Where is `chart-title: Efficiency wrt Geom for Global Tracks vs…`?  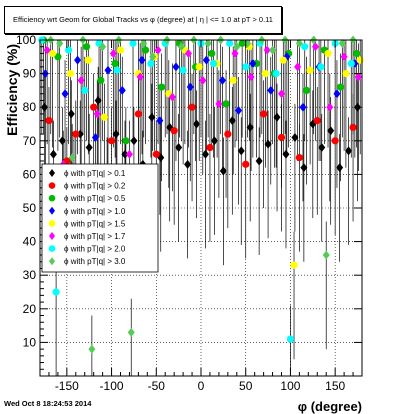 chart-title: Efficiency wrt Geom for Global Tracks vs… is located at coordinates (143, 20).